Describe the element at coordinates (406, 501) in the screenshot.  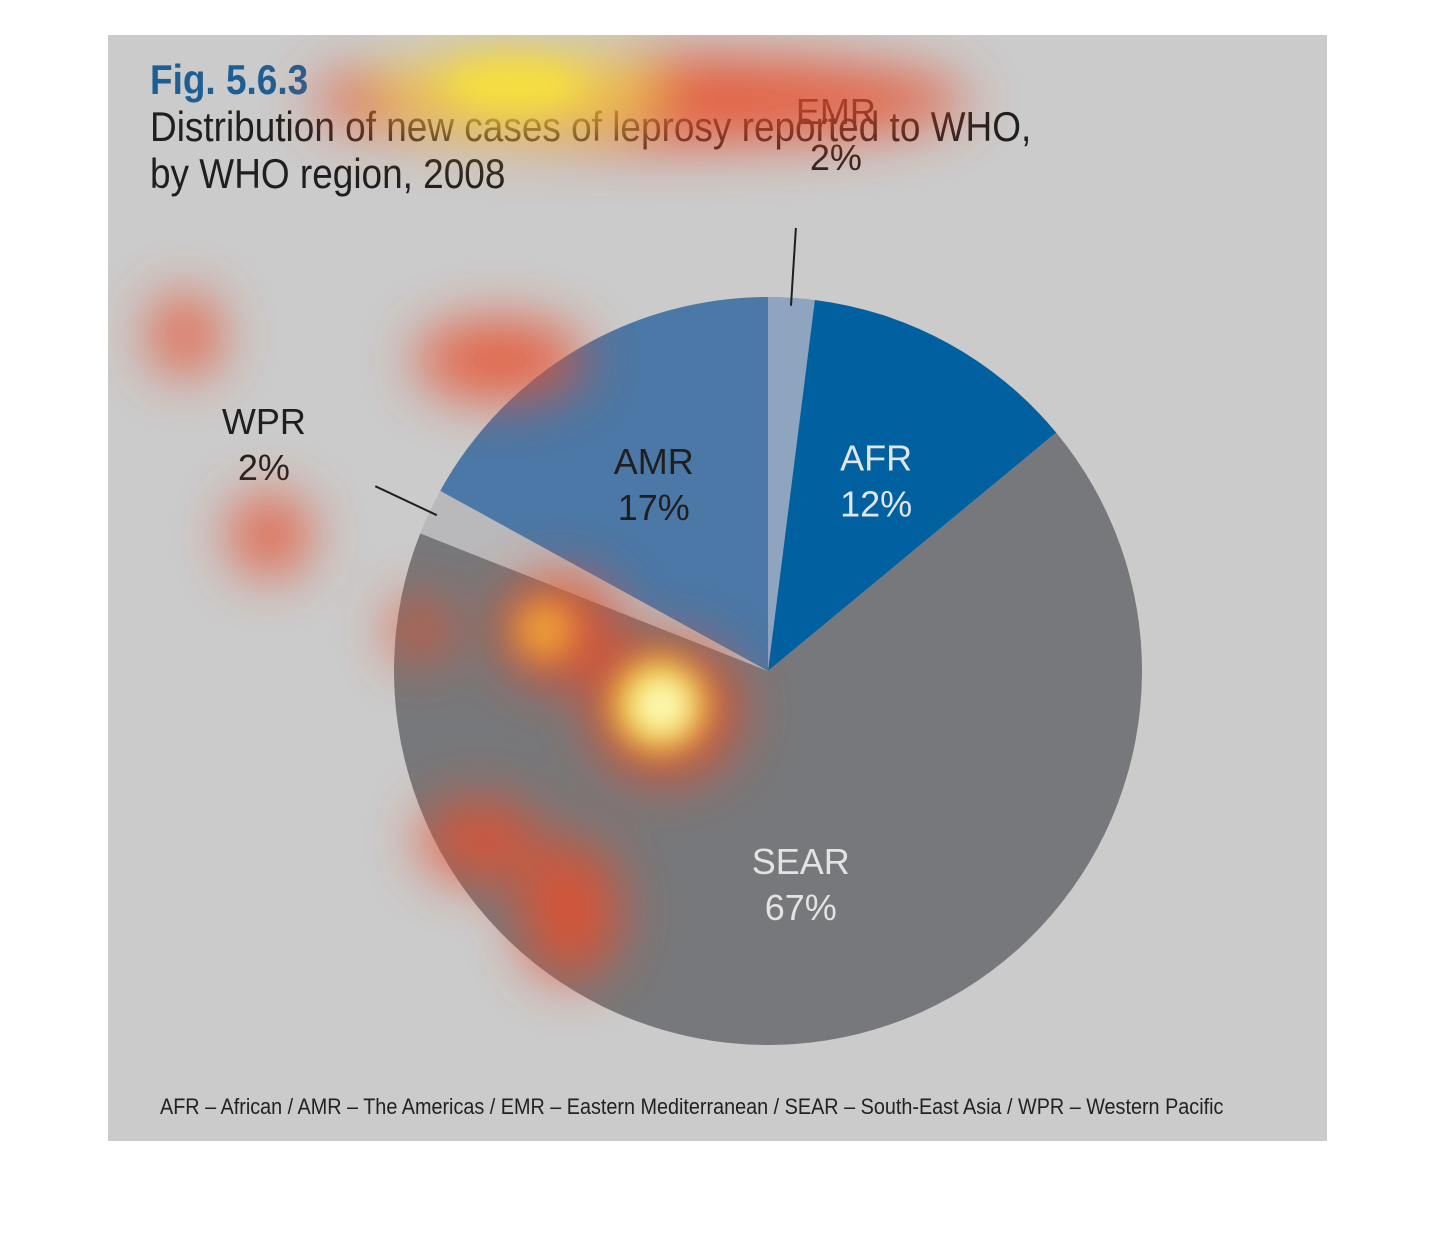
I see `callout-line-wpr` at that location.